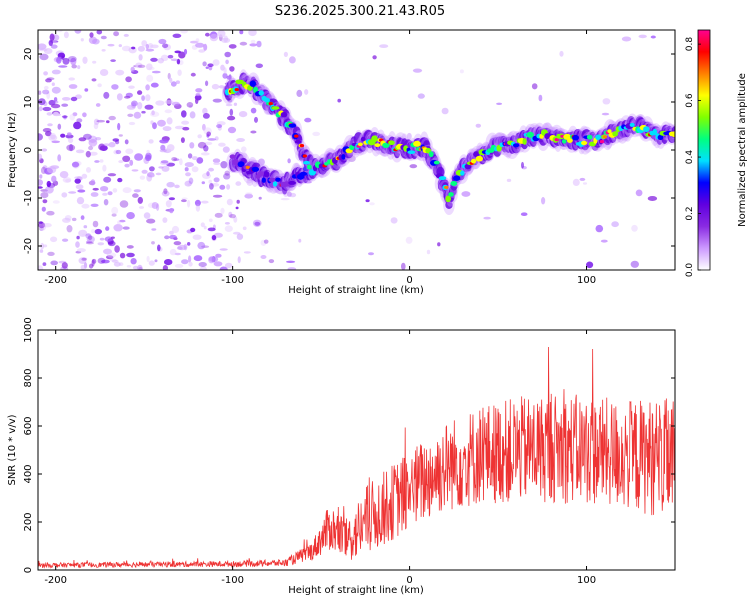 The height and width of the screenshot is (600, 750). What do you see at coordinates (356, 290) in the screenshot?
I see `spectrogram-x-label: Height of straight line (km)` at bounding box center [356, 290].